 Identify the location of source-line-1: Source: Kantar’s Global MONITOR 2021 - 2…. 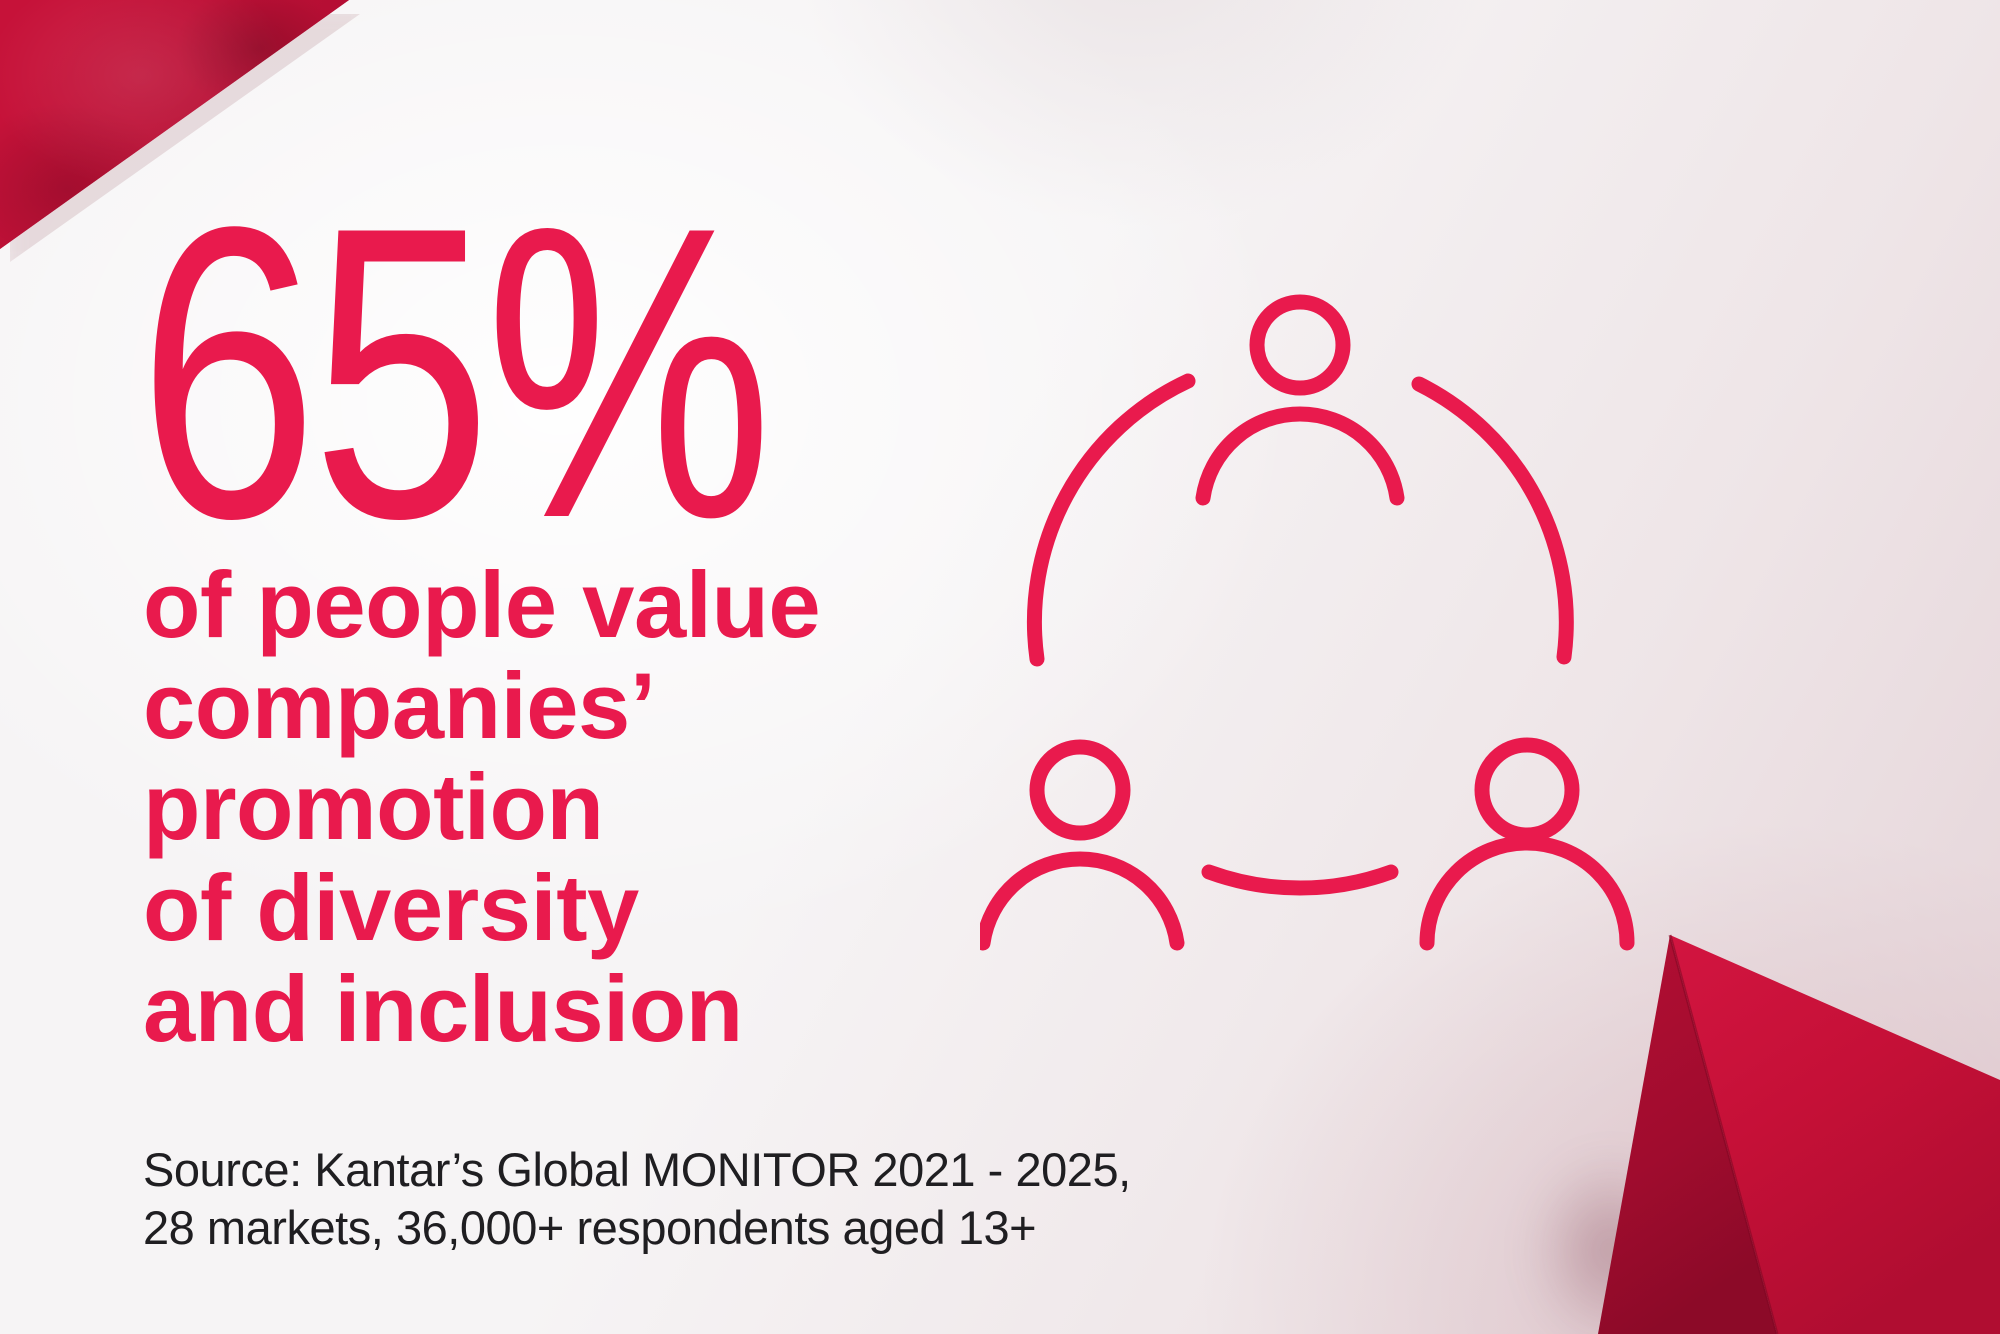
(637, 1169).